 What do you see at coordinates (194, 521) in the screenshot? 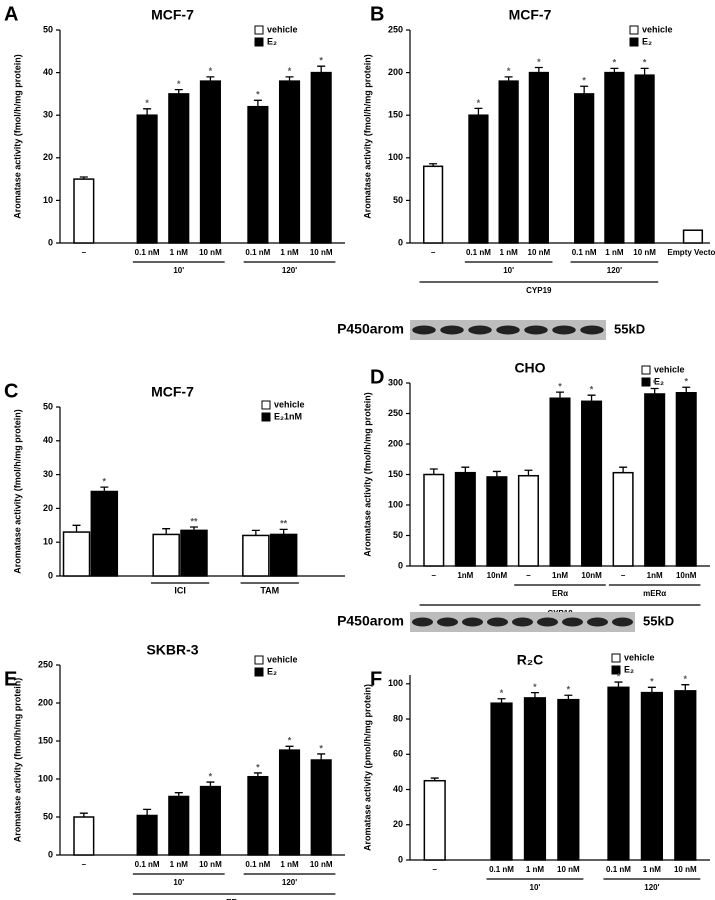
I see `significance-mark: **` at bounding box center [194, 521].